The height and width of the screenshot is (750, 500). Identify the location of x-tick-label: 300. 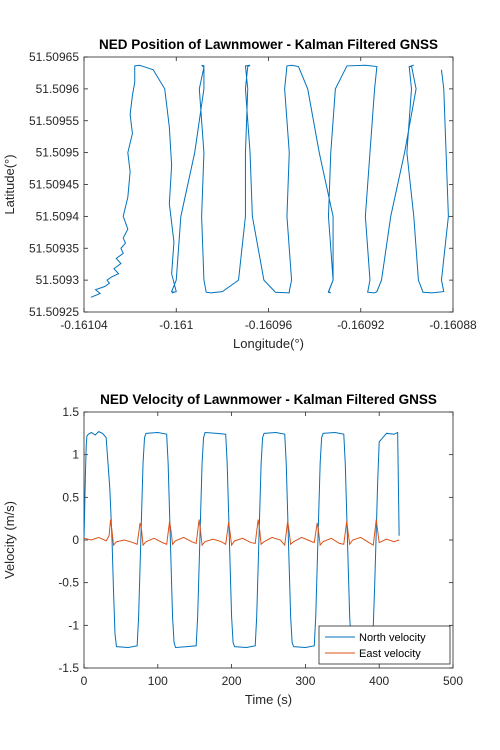
(305, 681).